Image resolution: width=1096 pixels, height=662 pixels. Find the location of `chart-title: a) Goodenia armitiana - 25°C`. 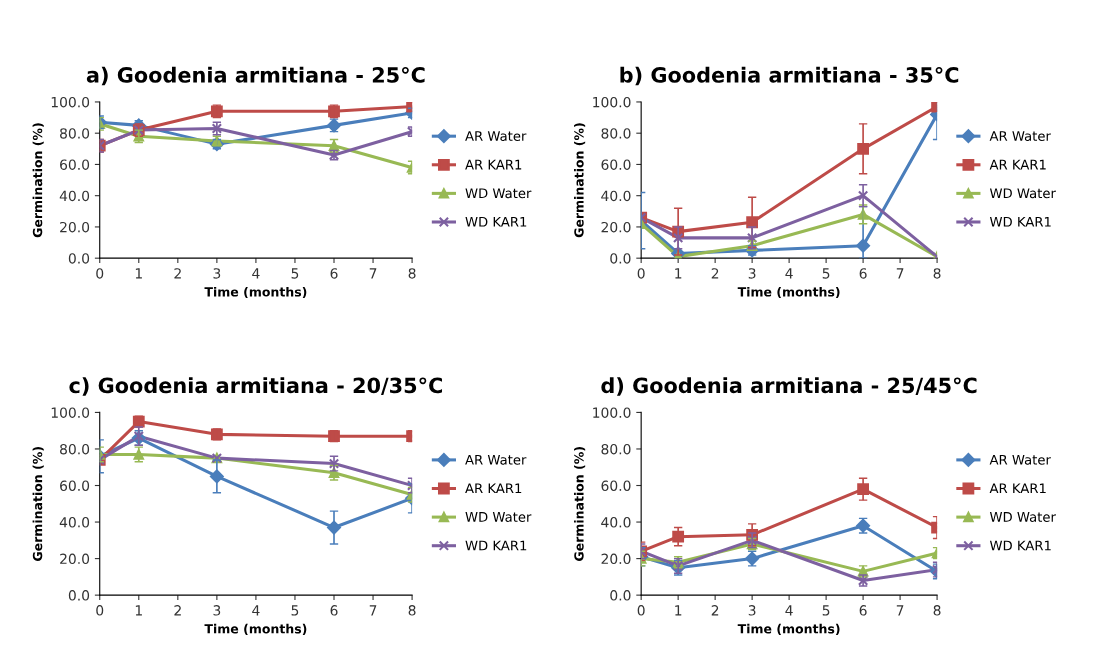

chart-title: a) Goodenia armitiana - 25°C is located at coordinates (255, 76).